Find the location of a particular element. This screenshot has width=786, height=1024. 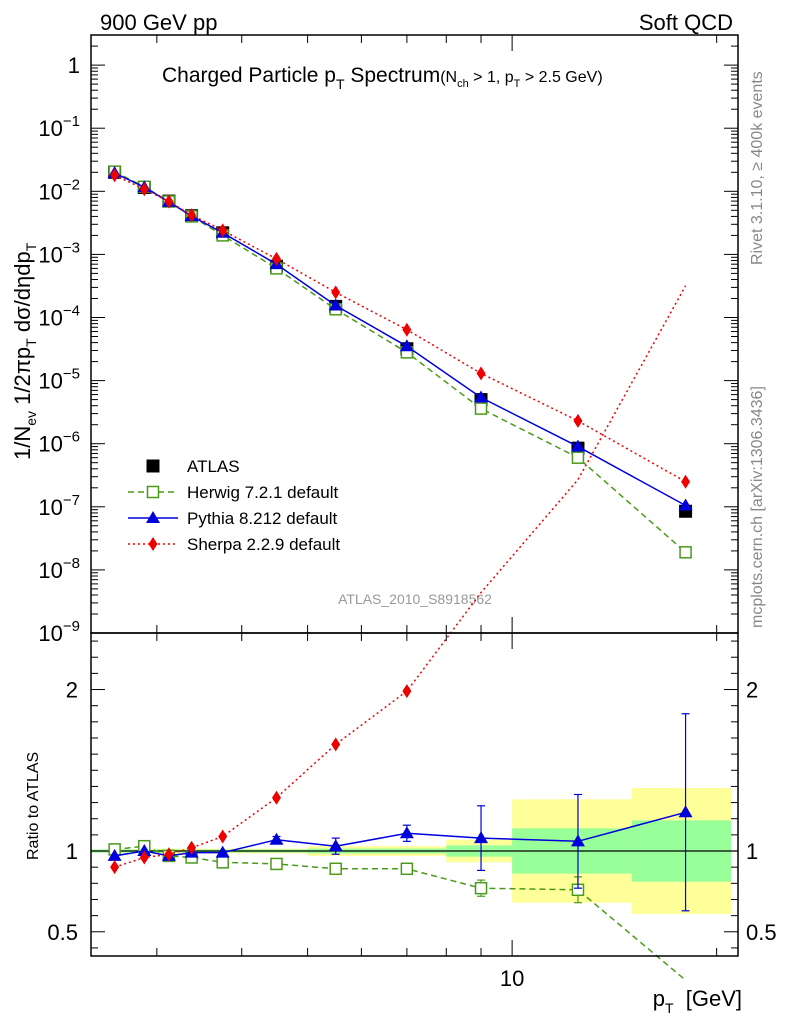

ylabel-sub-t2: T is located at coordinates (31, 246).